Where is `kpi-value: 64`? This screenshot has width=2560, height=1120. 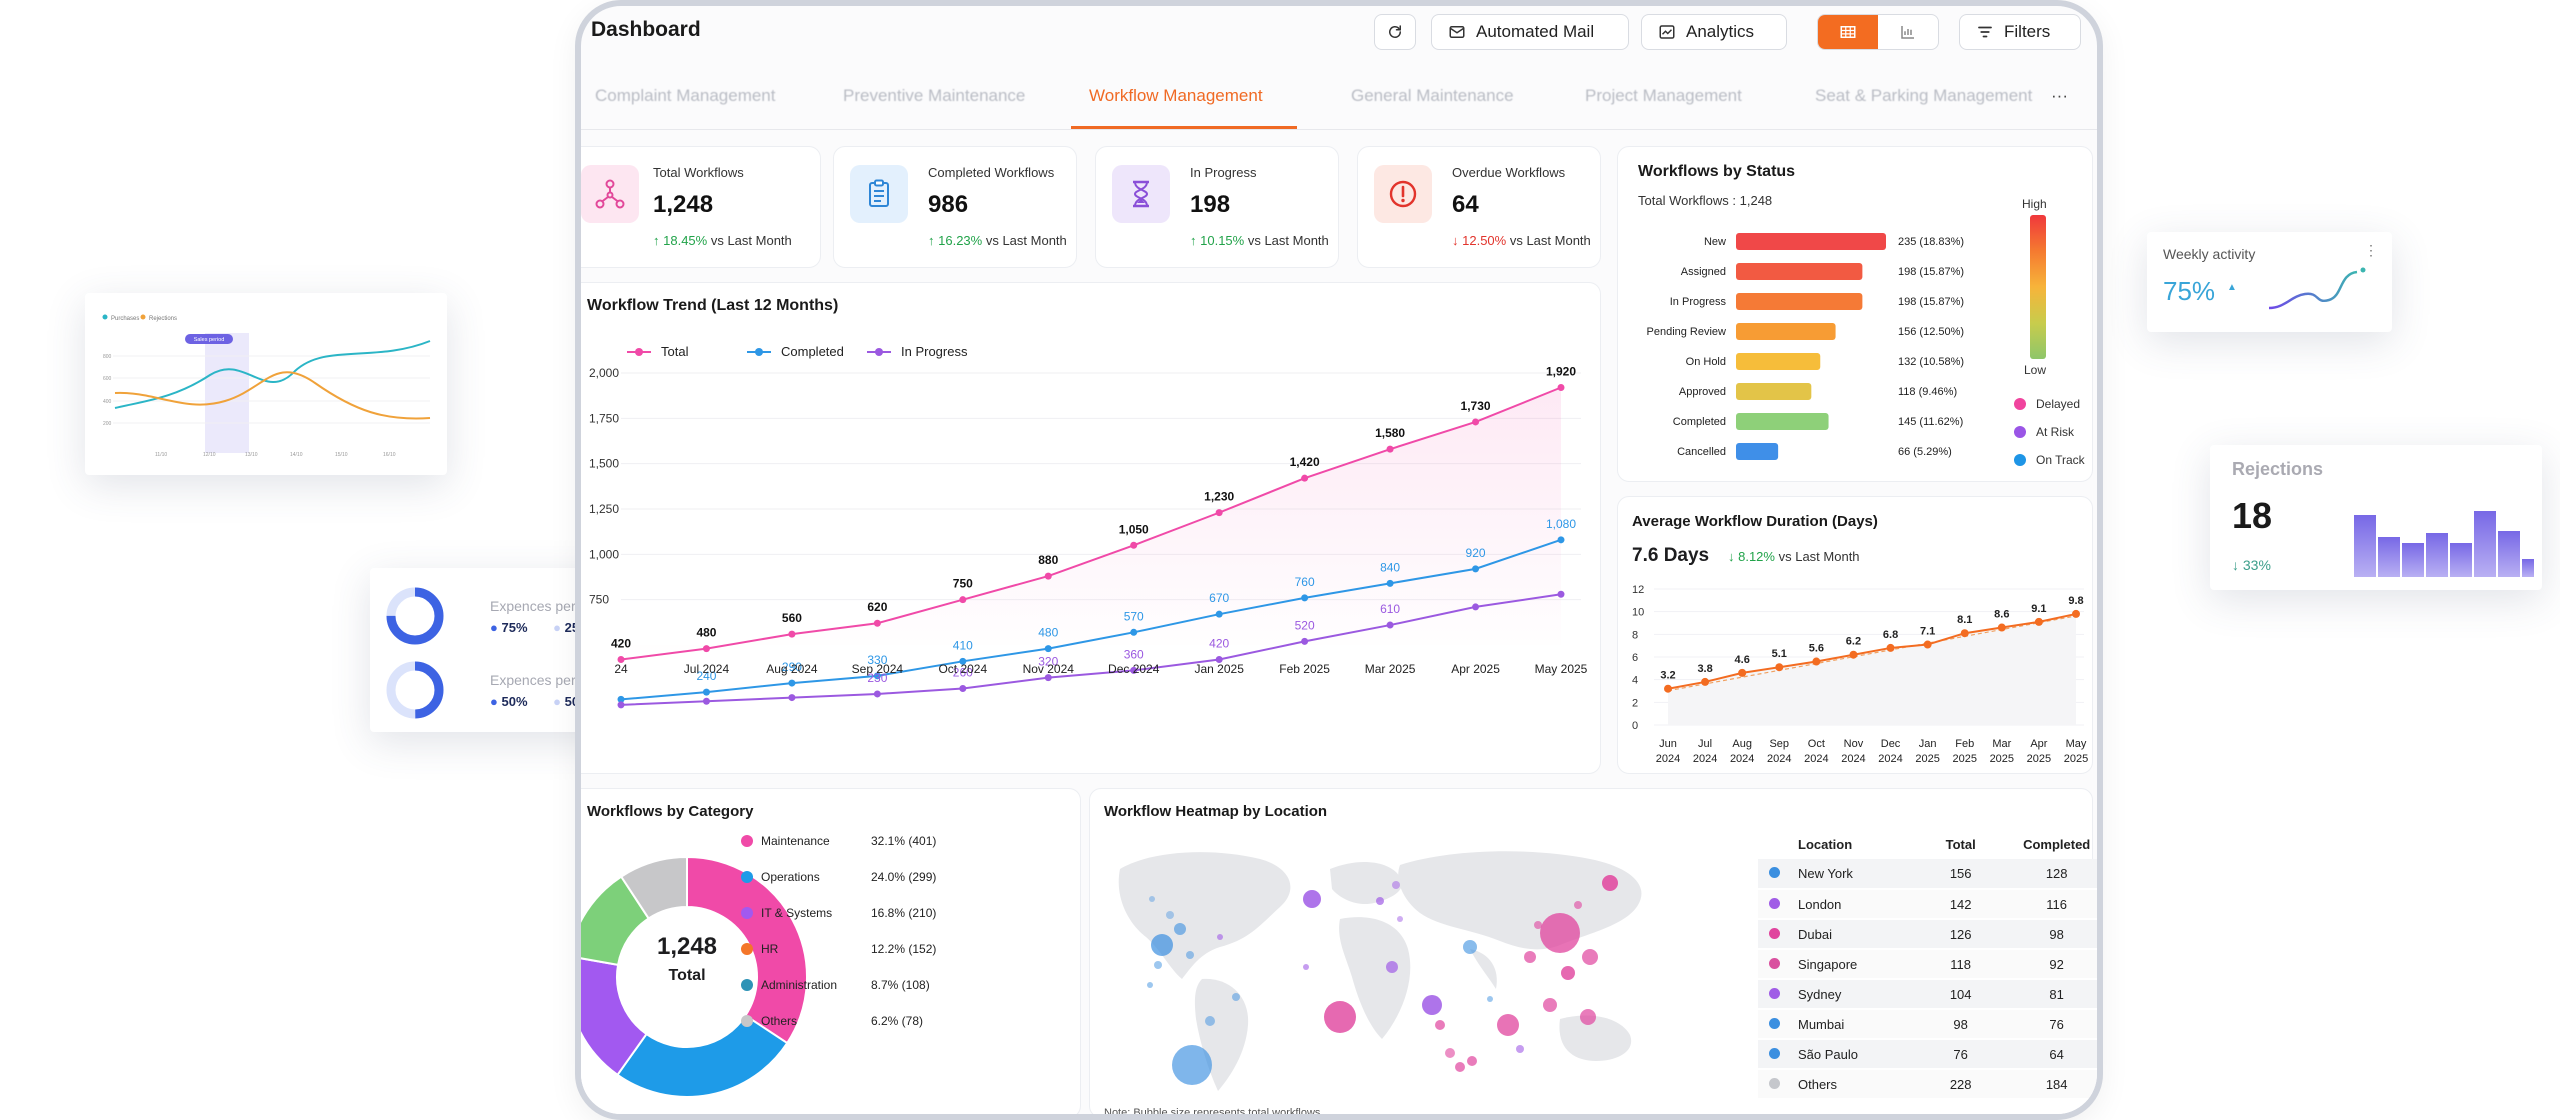 kpi-value: 64 is located at coordinates (1465, 204).